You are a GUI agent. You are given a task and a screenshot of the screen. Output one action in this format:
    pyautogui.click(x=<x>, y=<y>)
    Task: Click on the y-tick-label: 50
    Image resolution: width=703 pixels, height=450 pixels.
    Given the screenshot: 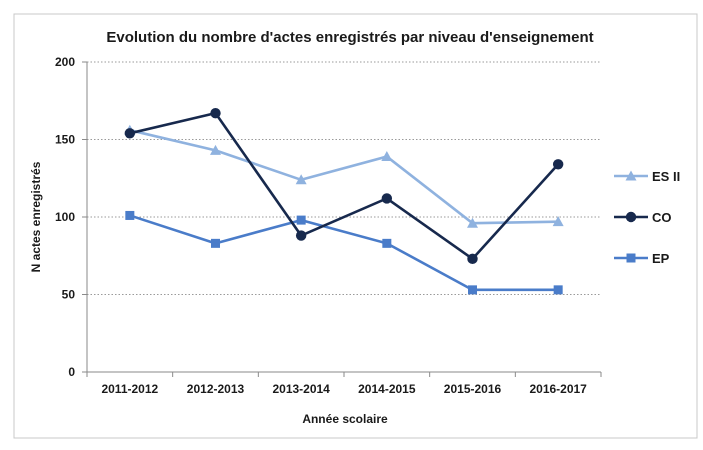 What is the action you would take?
    pyautogui.click(x=69, y=295)
    